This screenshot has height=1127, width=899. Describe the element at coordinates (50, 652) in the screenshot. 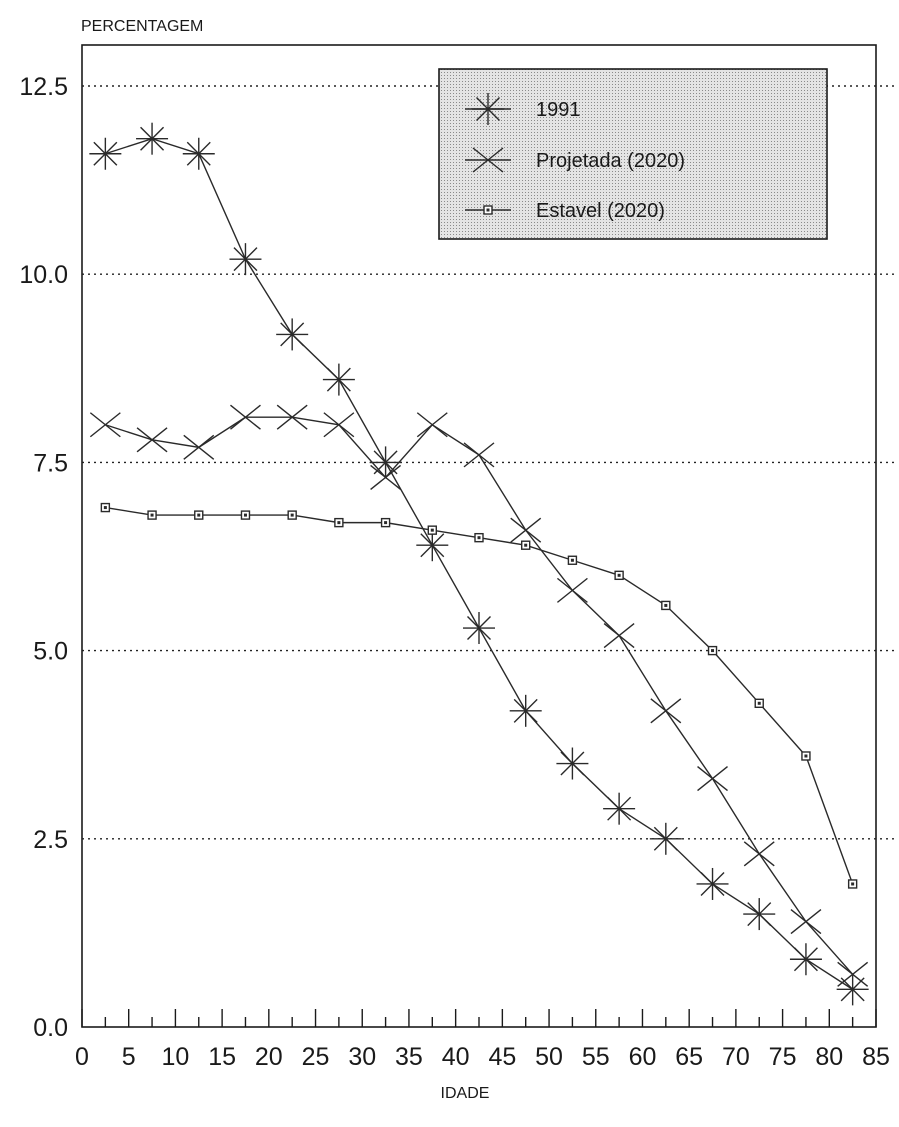

I see `y-tick-label: 5.0` at that location.